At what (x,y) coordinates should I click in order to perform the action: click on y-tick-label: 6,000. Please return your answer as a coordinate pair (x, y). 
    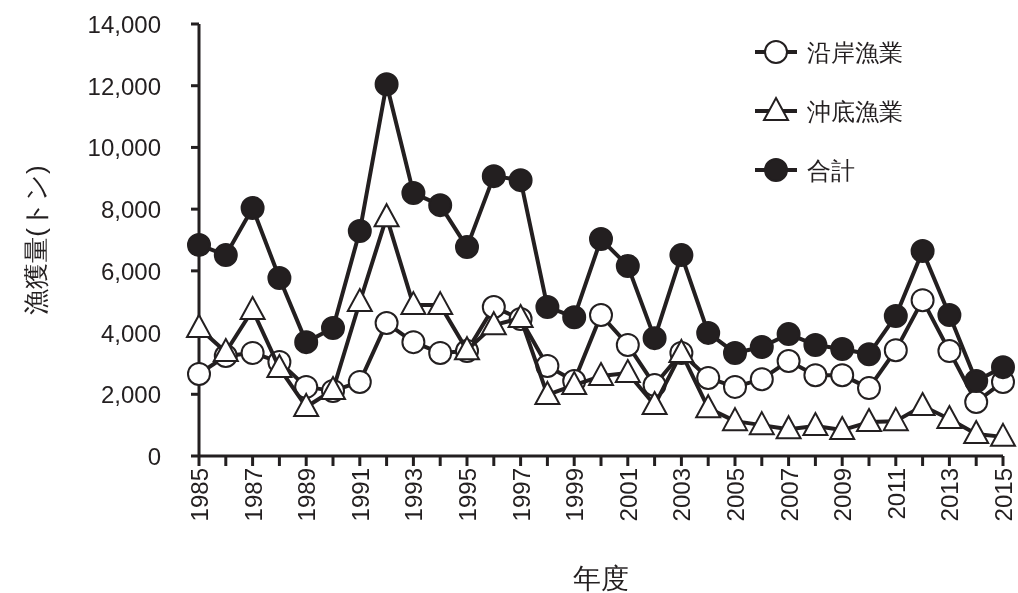
    Looking at the image, I should click on (130, 271).